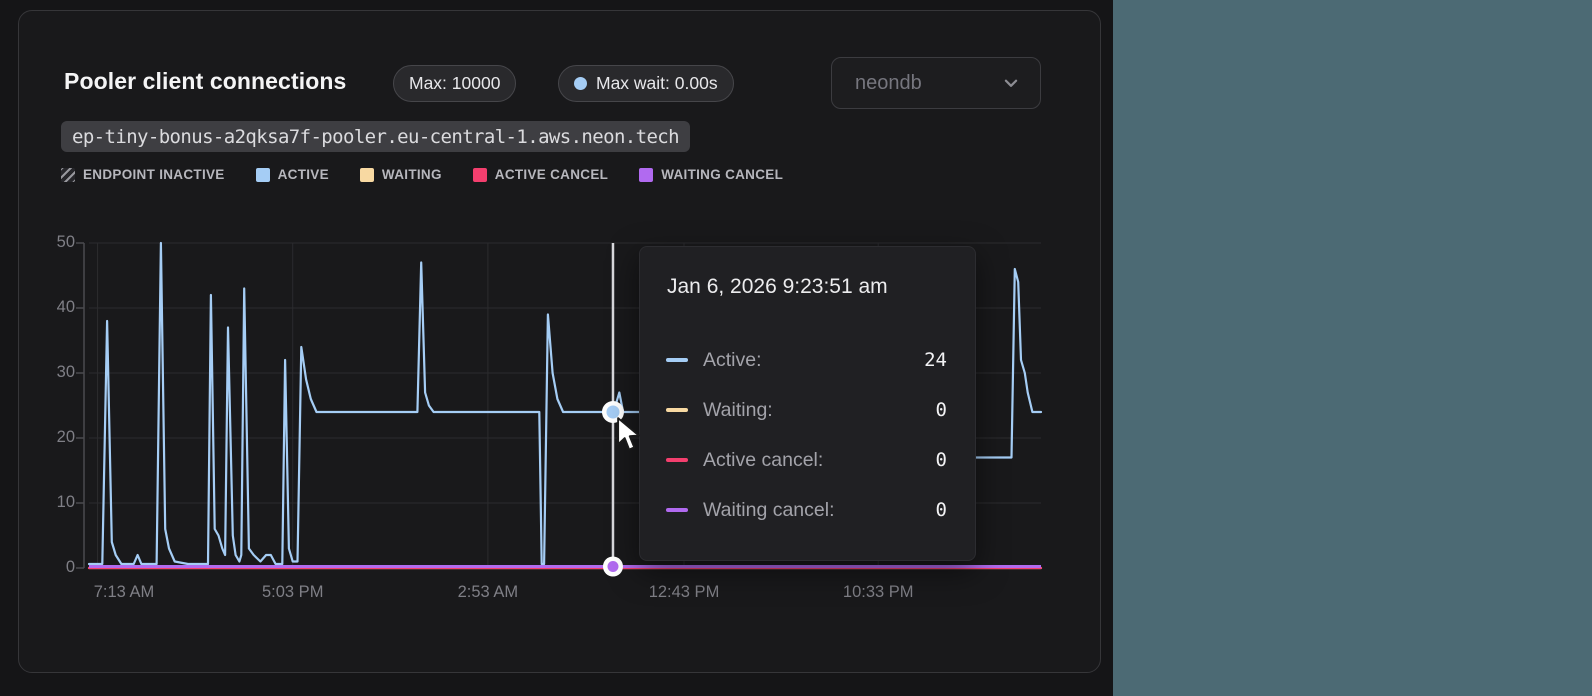 The image size is (1592, 696). Describe the element at coordinates (143, 174) in the screenshot. I see `legend-item-endpoint-inactive: ENDPOINT INACTIVE` at that location.